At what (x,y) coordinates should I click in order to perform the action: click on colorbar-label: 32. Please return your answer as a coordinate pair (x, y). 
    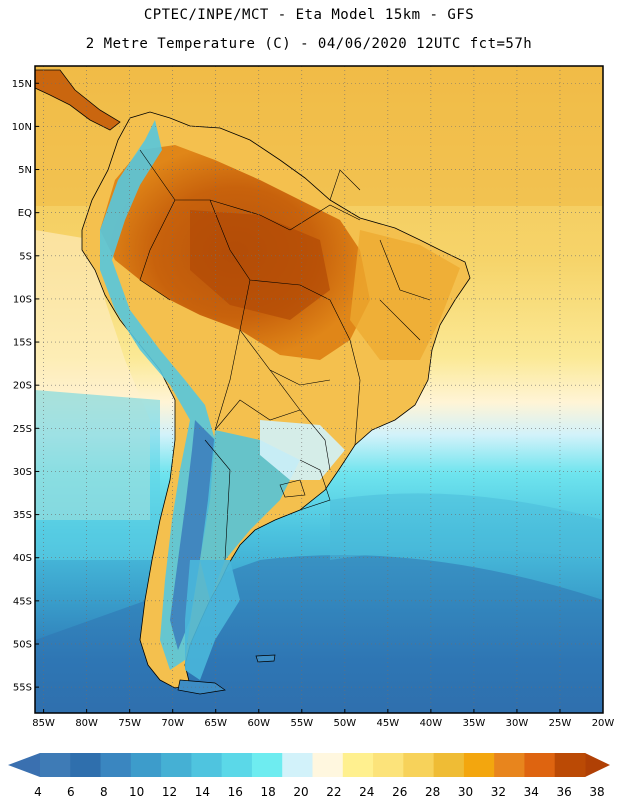
    Looking at the image, I should click on (498, 792).